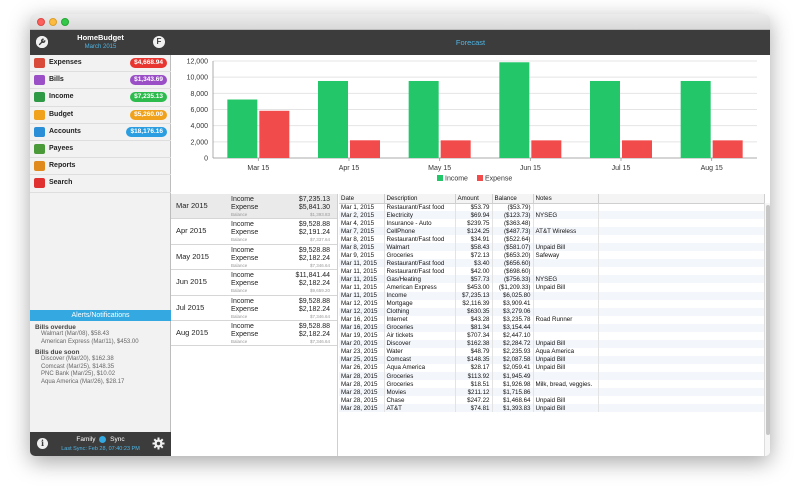 This screenshot has height=500, width=800. I want to click on table-cell: Mar 11, 2015, so click(362, 271).